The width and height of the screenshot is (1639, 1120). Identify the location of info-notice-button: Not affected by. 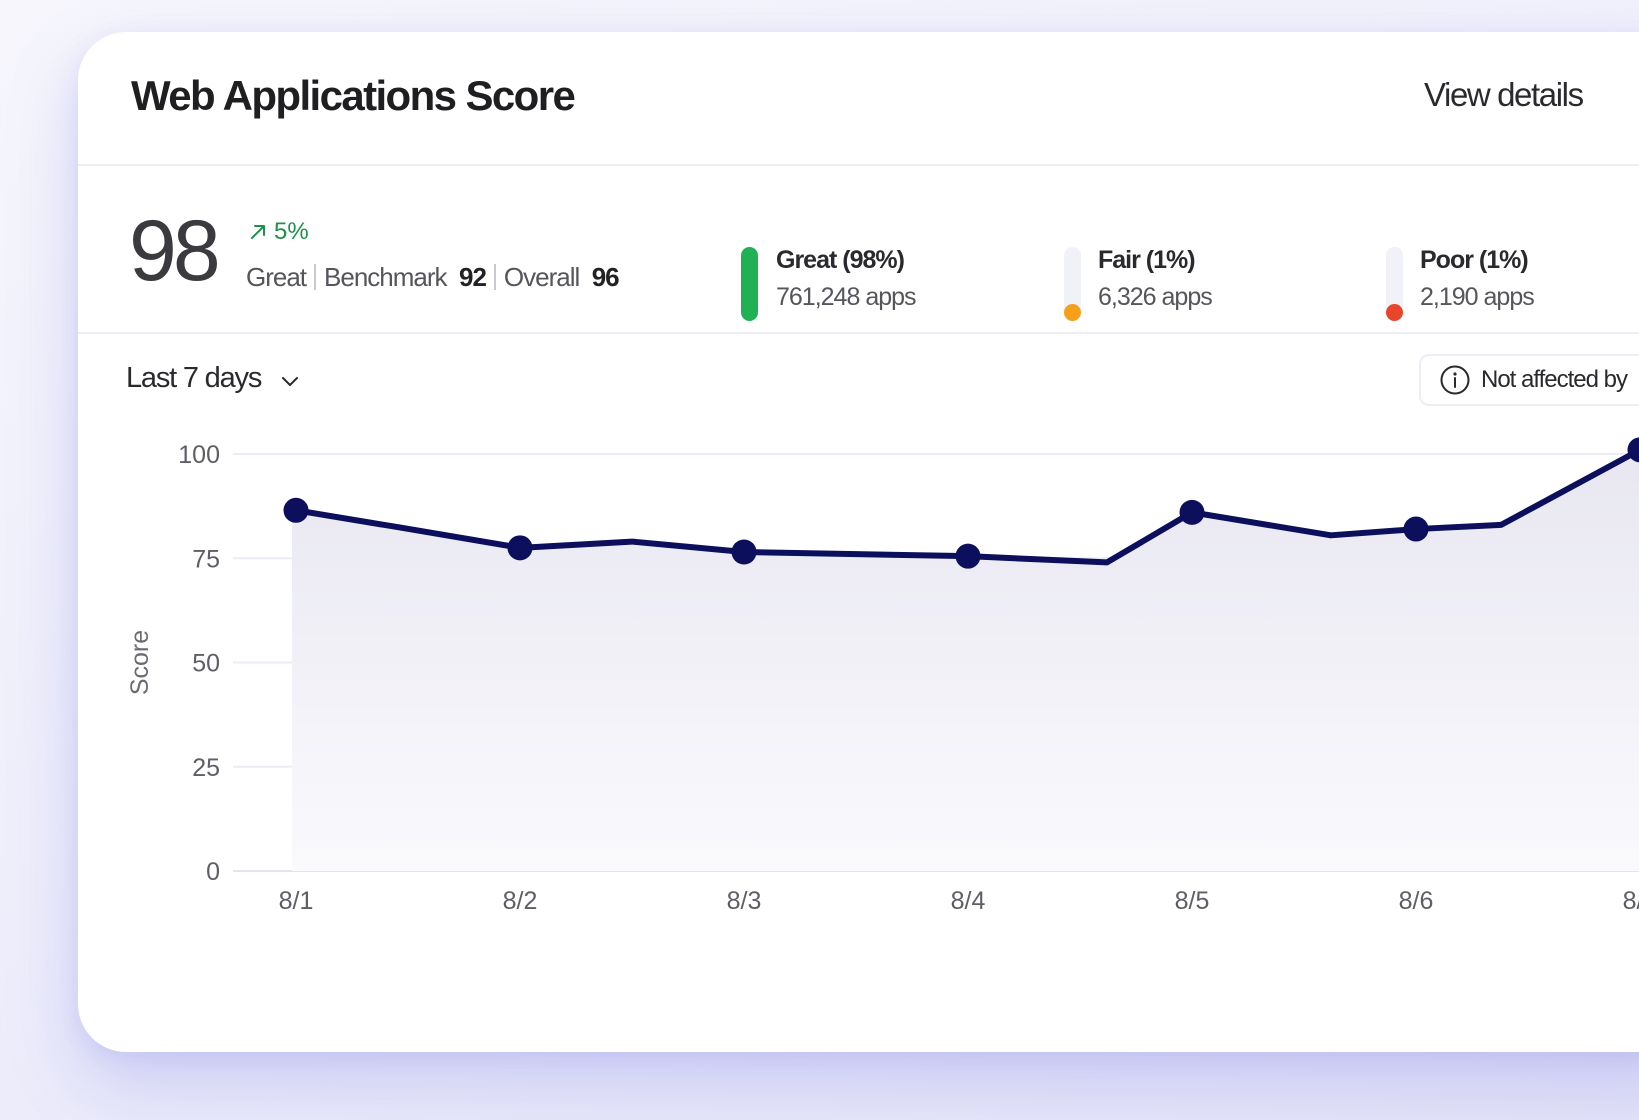
(1529, 380).